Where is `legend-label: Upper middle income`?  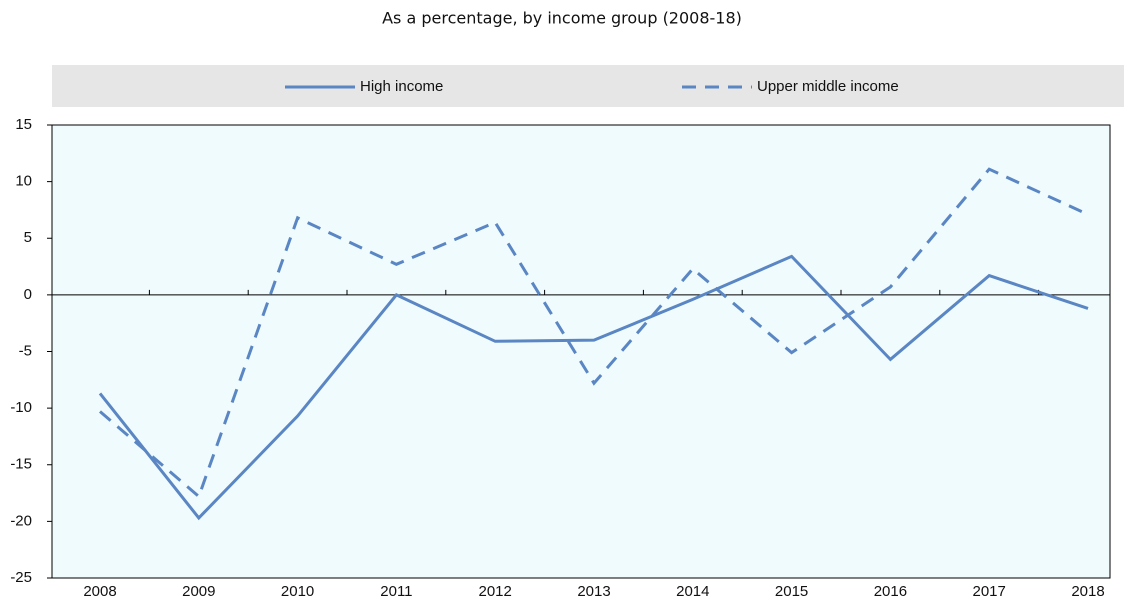
legend-label: Upper middle income is located at coordinates (828, 86).